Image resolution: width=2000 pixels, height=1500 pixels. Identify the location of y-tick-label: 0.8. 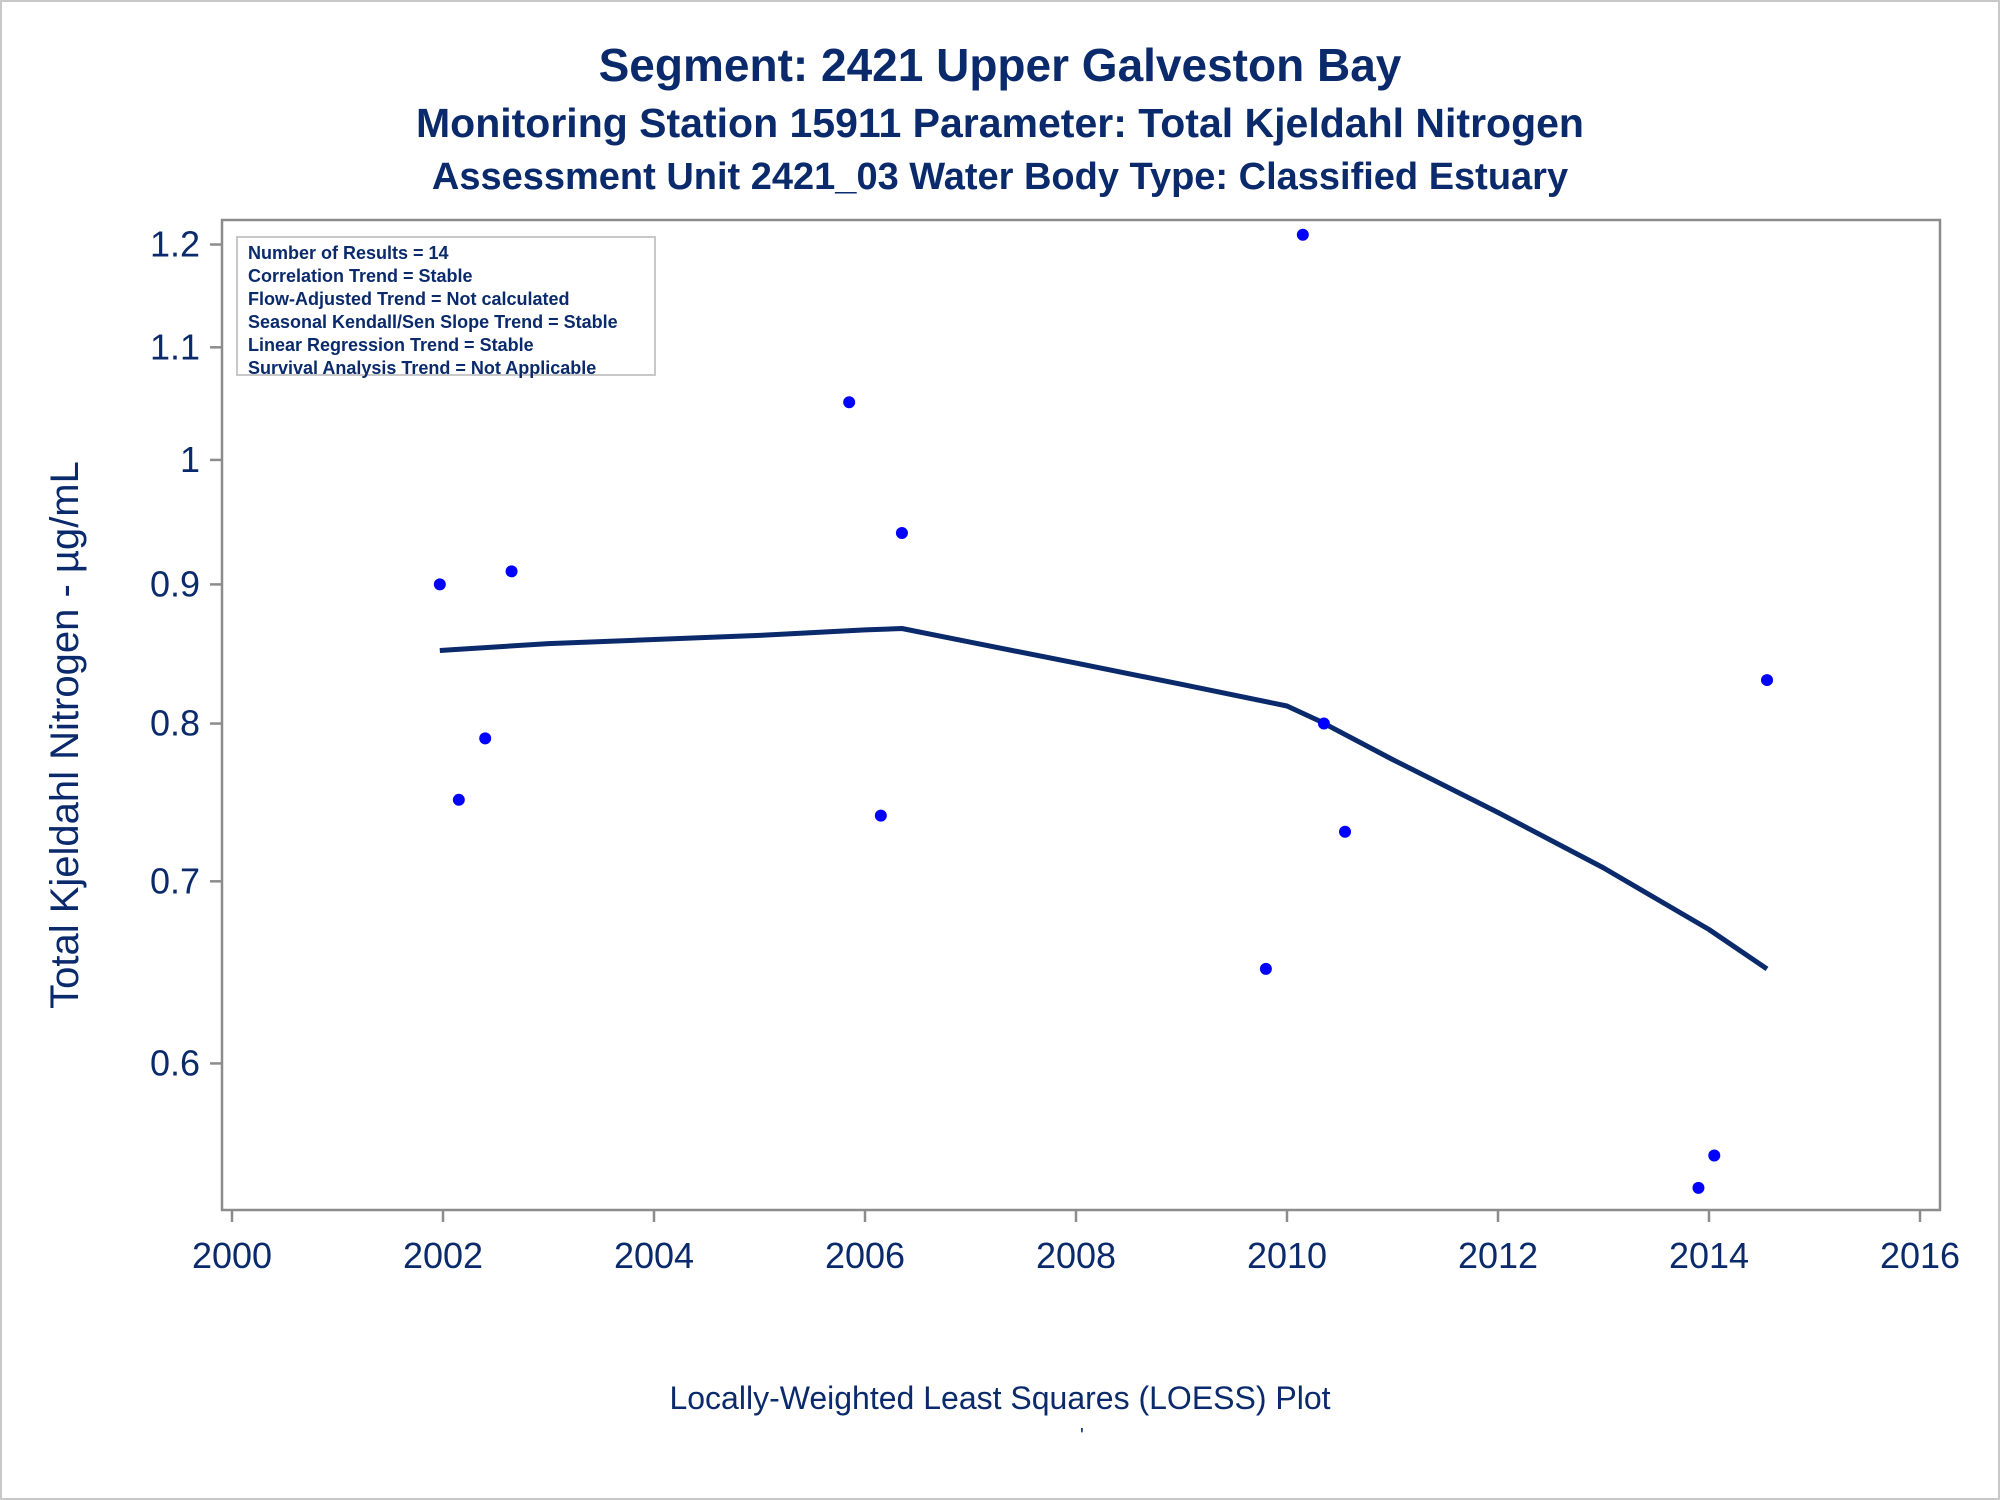
(175, 723).